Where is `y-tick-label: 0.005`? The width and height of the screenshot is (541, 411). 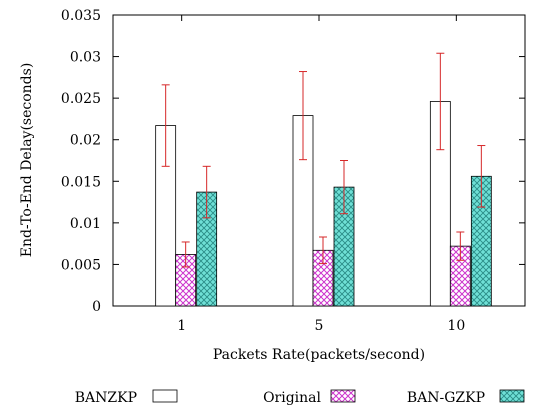 y-tick-label: 0.005 is located at coordinates (81, 265).